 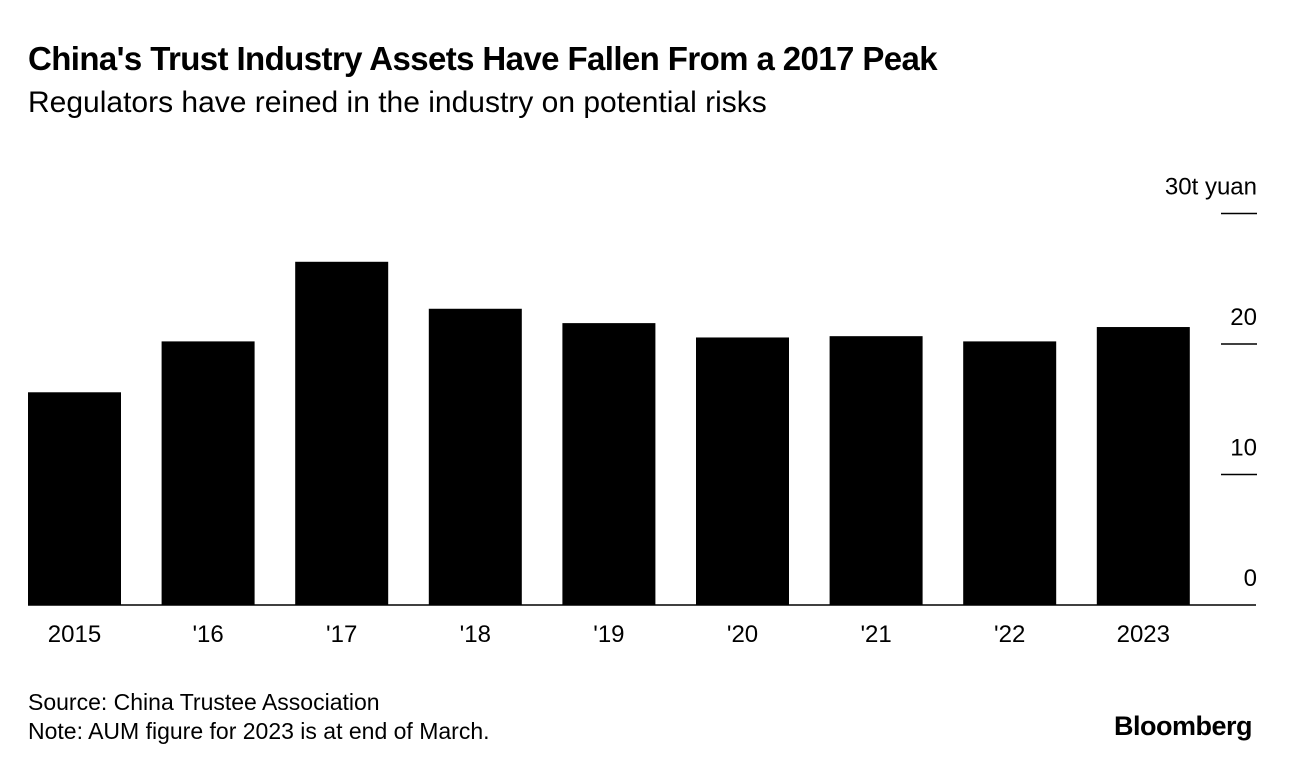 What do you see at coordinates (875, 634) in the screenshot?
I see `x-tick-label-6: '21` at bounding box center [875, 634].